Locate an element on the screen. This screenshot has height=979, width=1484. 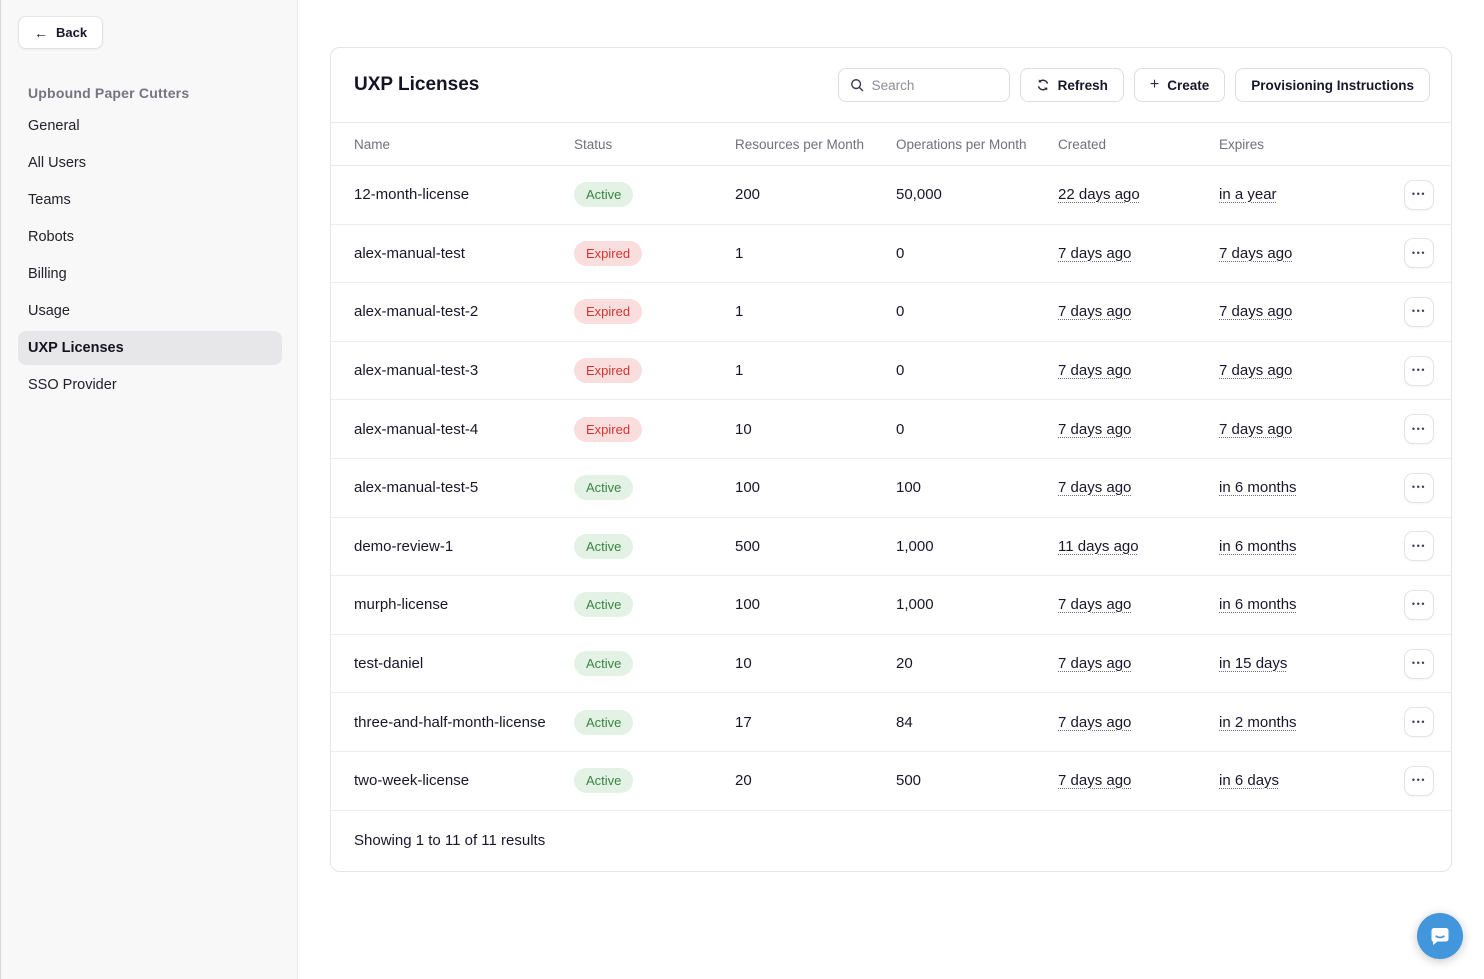
sidebar-item-usage: Usage is located at coordinates (49, 310).